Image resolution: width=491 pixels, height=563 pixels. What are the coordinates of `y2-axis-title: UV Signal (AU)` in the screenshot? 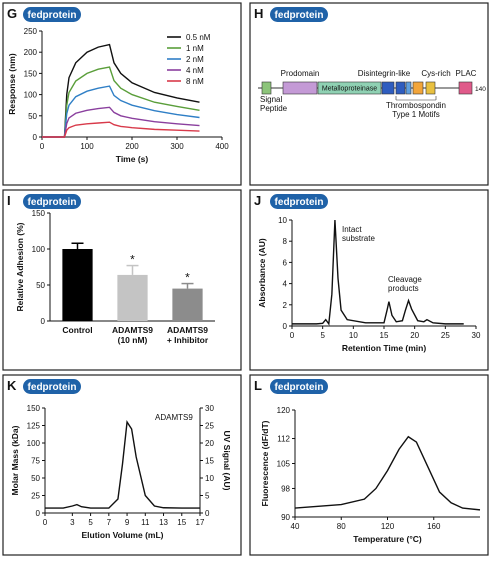 It's located at (227, 461).